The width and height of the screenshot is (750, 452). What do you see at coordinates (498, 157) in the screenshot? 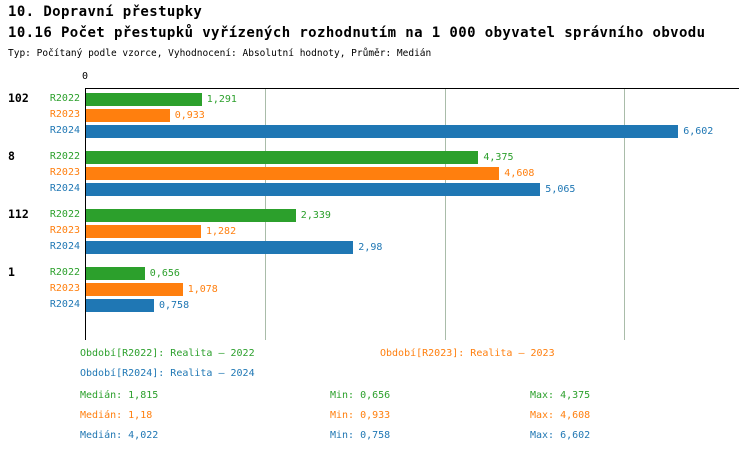
I see `bar-value-label: 4,375` at bounding box center [498, 157].